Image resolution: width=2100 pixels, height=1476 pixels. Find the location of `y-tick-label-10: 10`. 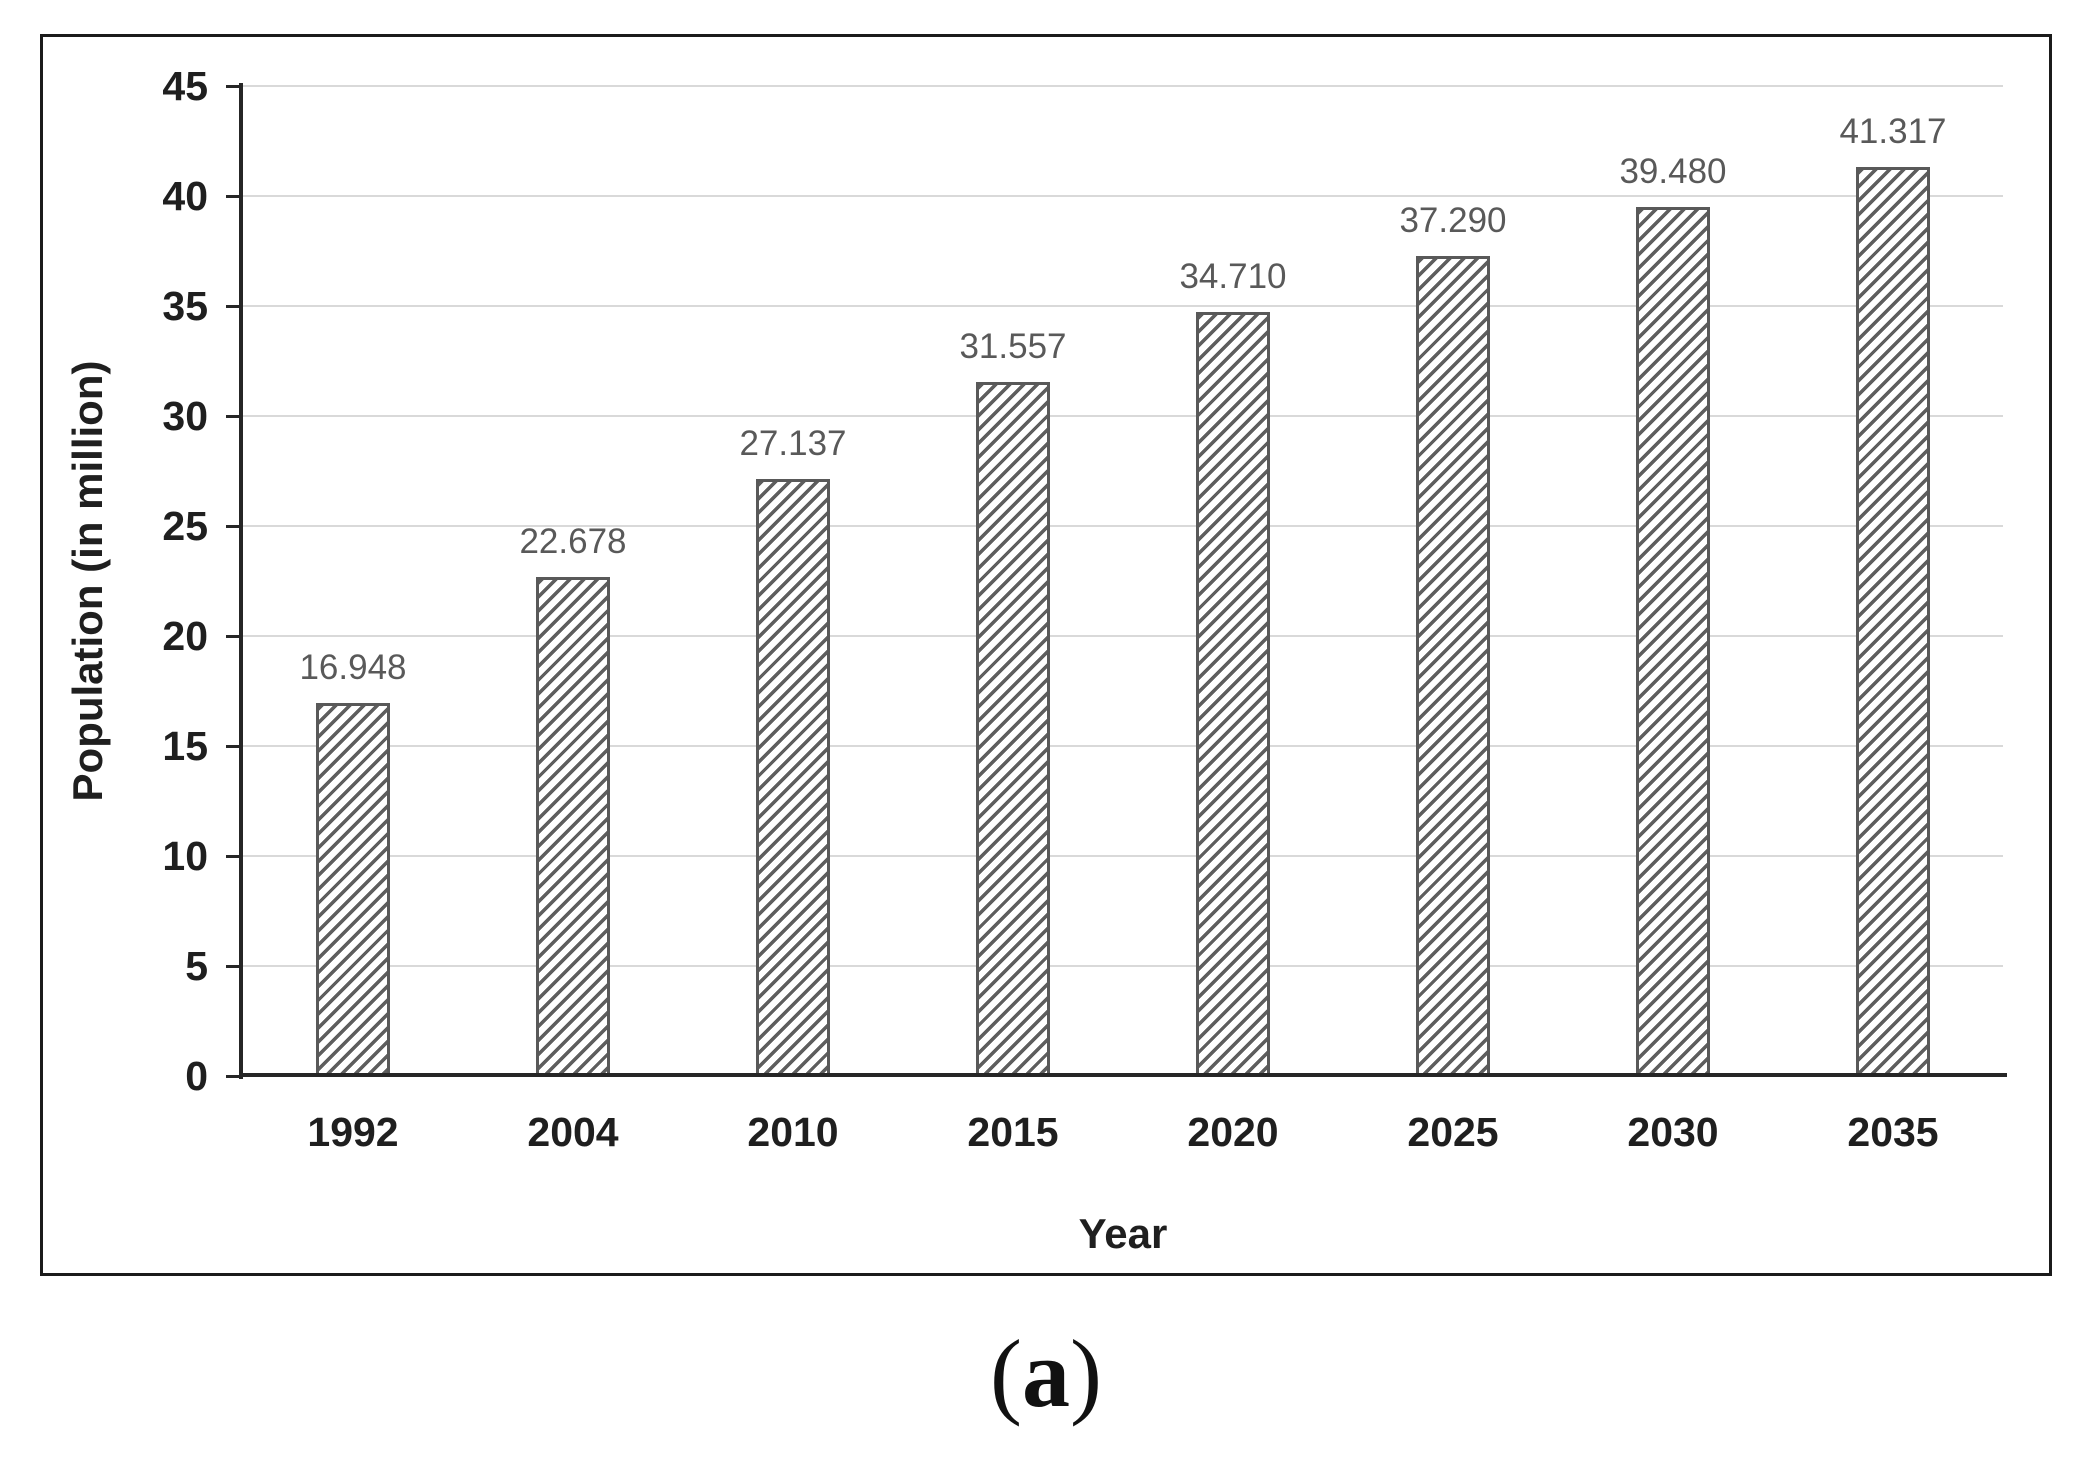

y-tick-label-10: 10 is located at coordinates (185, 856).